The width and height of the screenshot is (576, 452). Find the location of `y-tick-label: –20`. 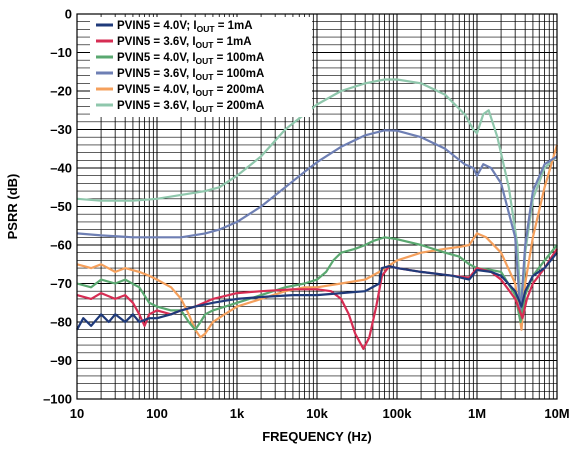

y-tick-label: –20 is located at coordinates (61, 91).